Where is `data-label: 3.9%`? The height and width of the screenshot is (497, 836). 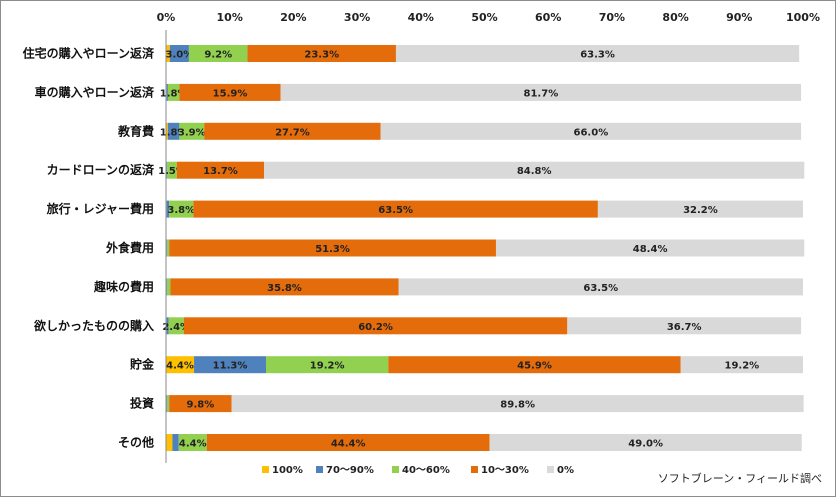
data-label: 3.9% is located at coordinates (192, 132).